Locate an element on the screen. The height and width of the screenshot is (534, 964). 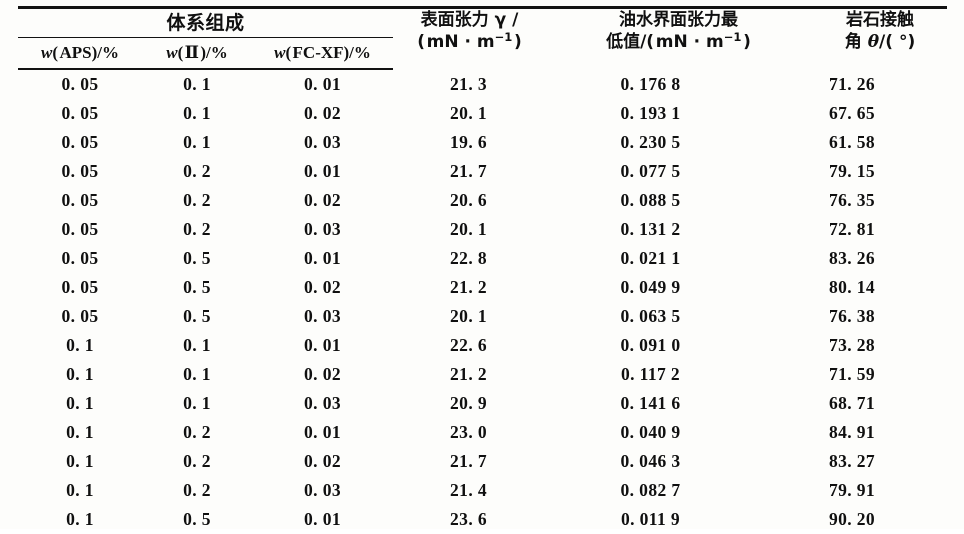
cell-theta: 90. 20 is located at coordinates (852, 519).